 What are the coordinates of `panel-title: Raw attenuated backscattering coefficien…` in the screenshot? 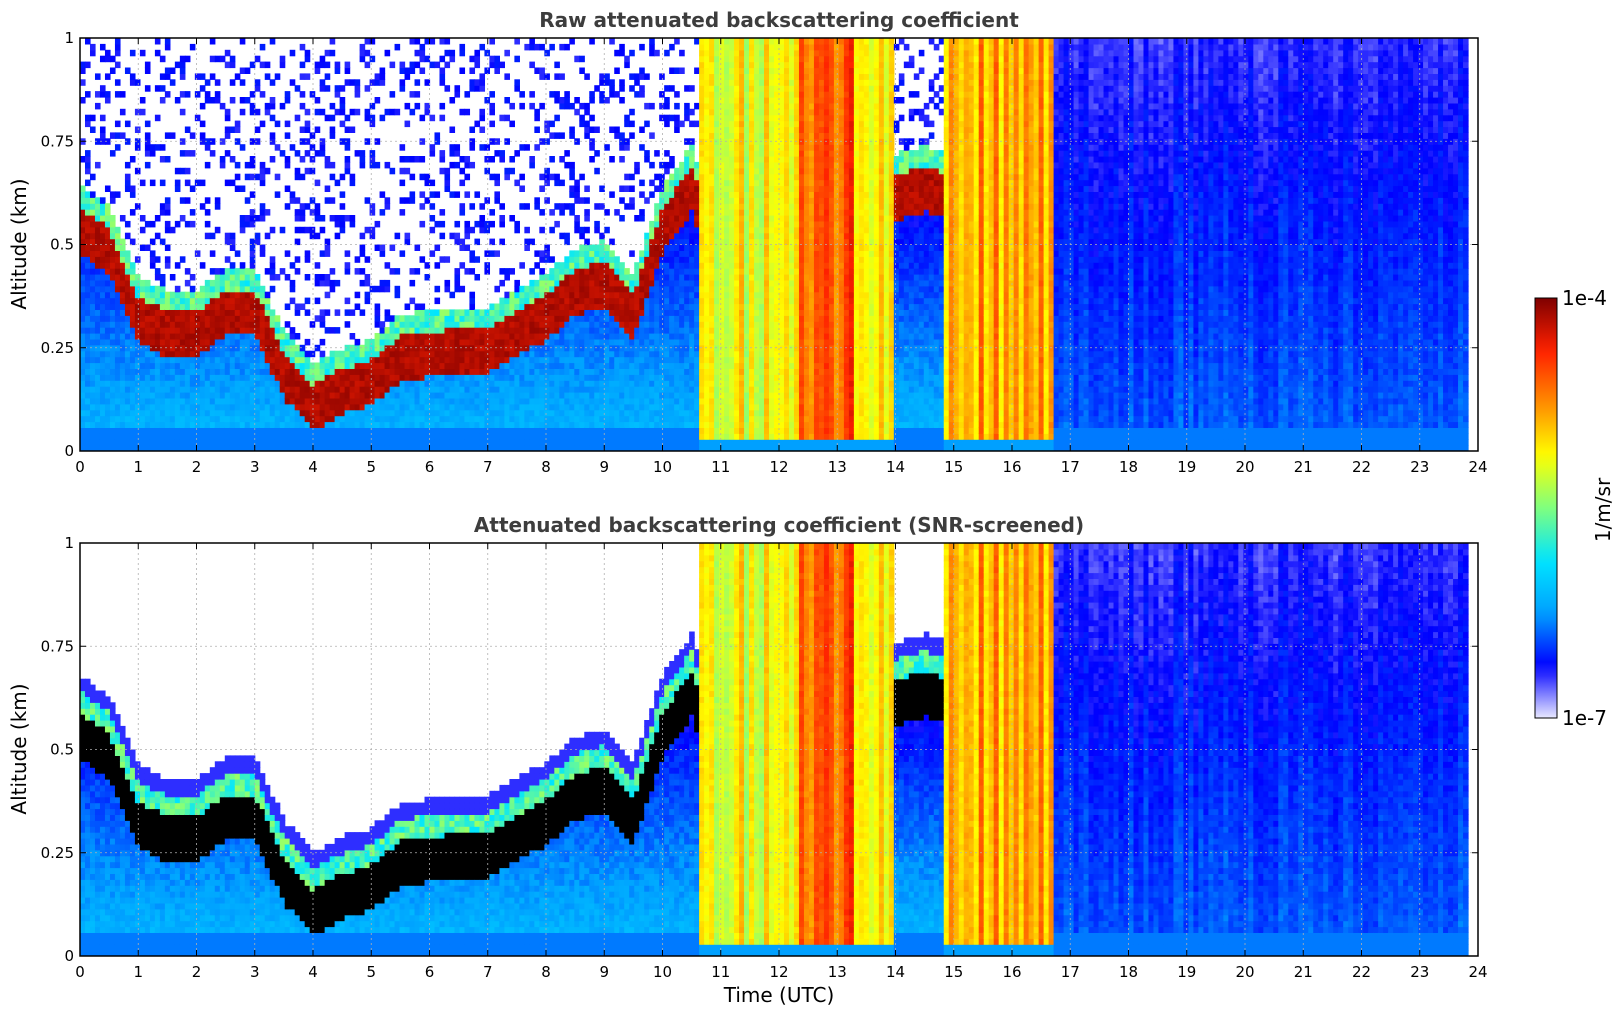 It's located at (779, 20).